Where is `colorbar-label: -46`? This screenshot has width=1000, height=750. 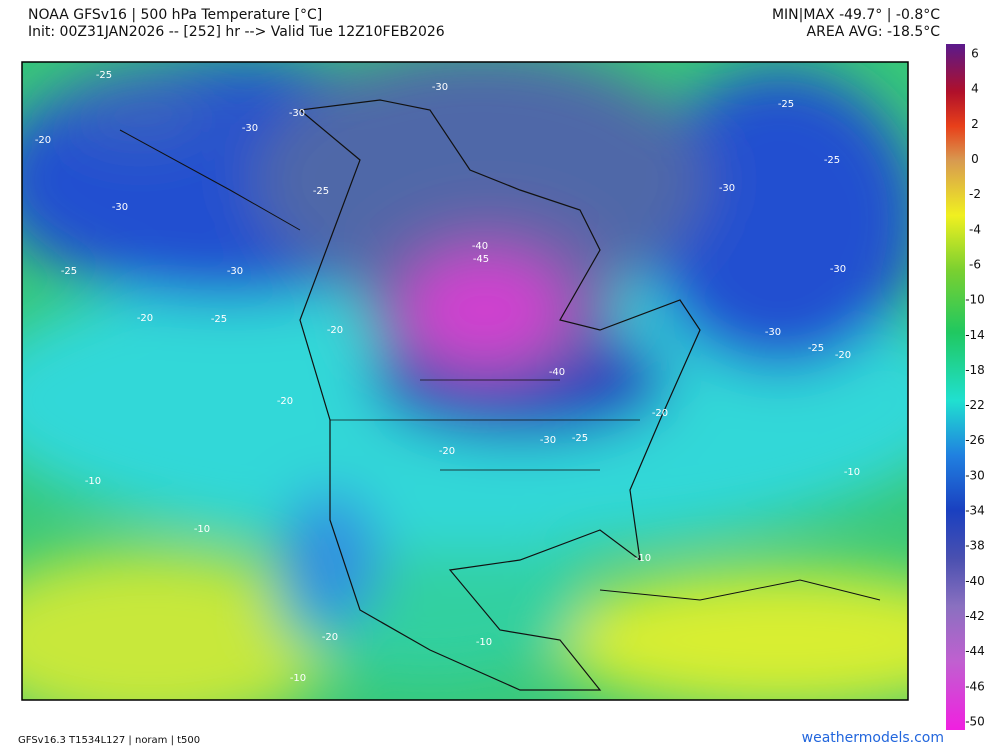 colorbar-label: -46 is located at coordinates (975, 686).